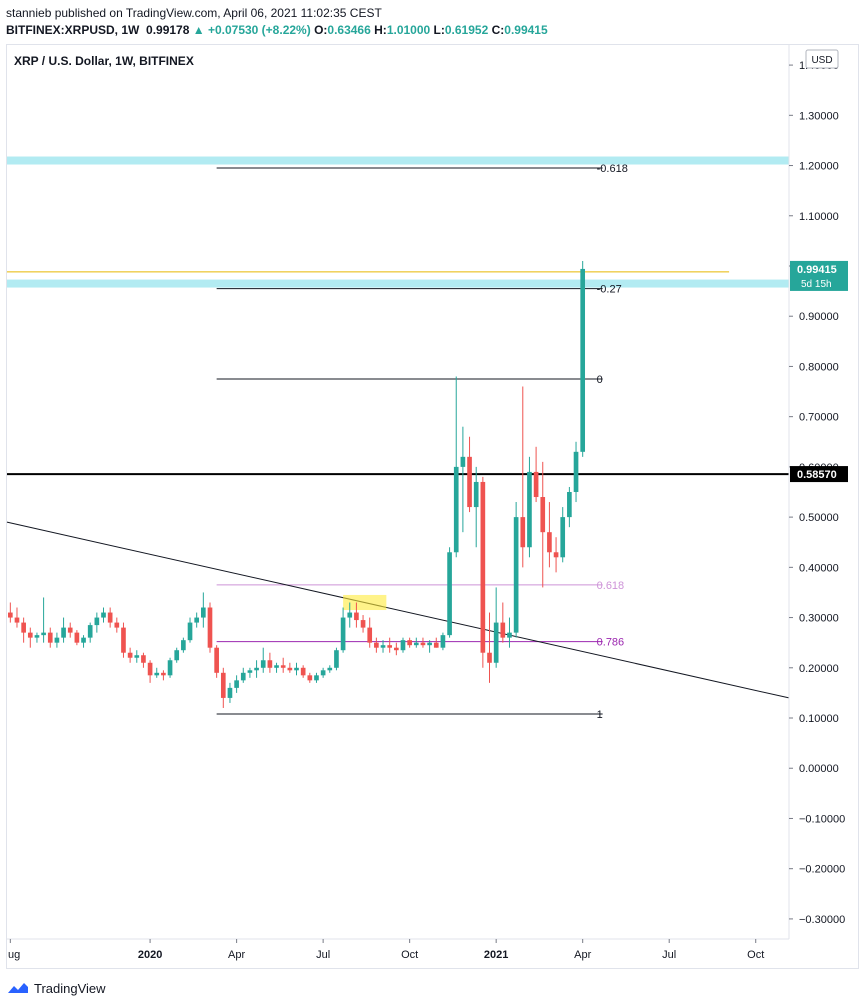 This screenshot has height=1006, width=866. I want to click on footer-brand: TradingView, so click(70, 988).